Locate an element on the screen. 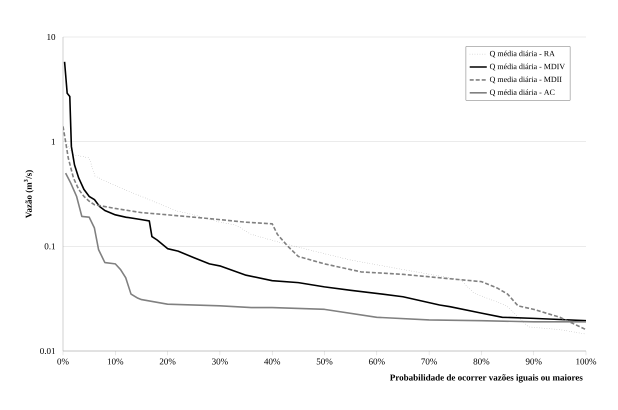  legend-label: Q média diária - RA is located at coordinates (522, 54).